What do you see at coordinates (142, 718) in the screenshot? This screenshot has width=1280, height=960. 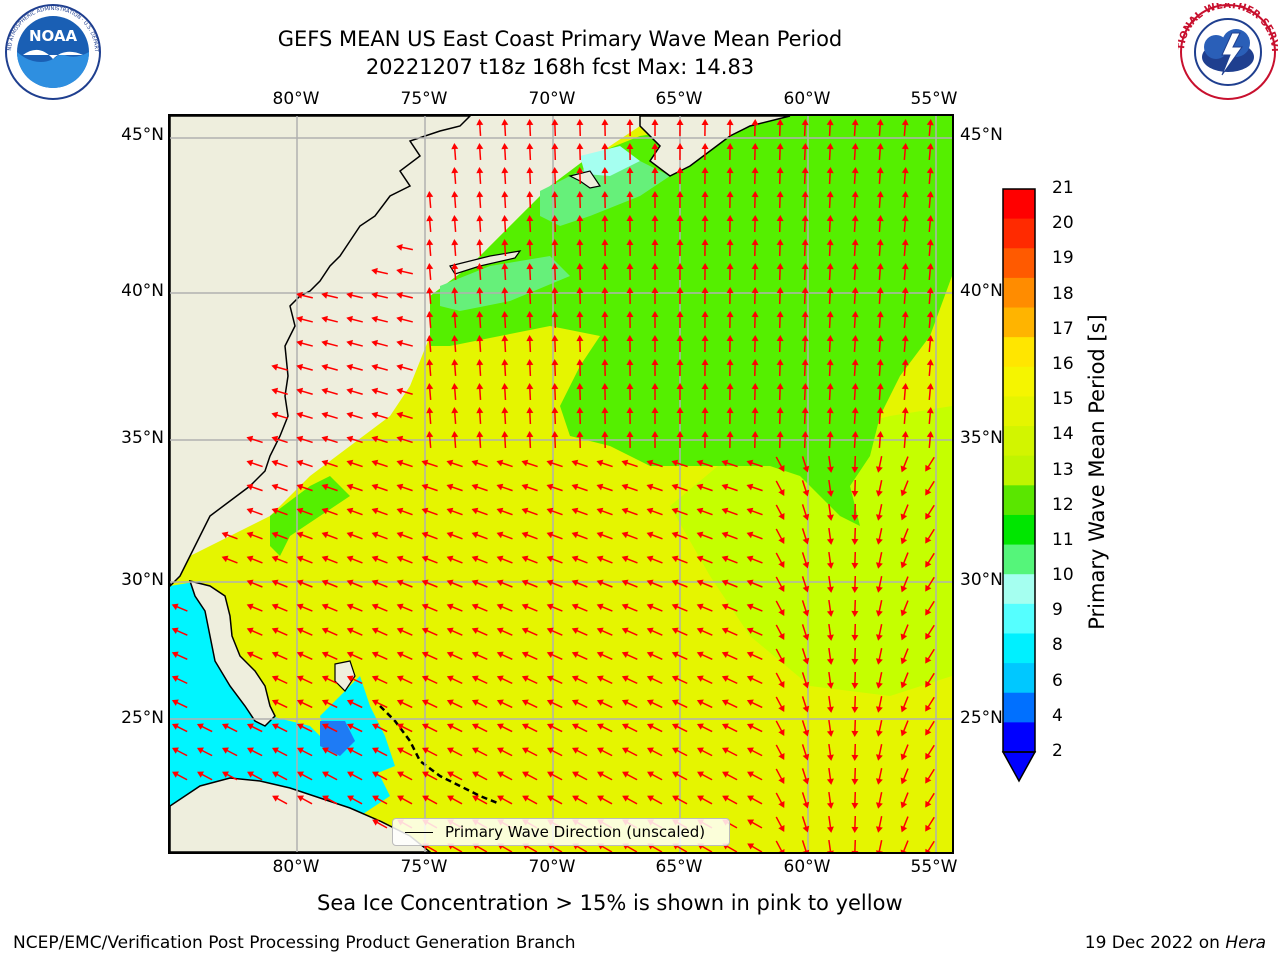 I see `lat-label-left: 25°N` at bounding box center [142, 718].